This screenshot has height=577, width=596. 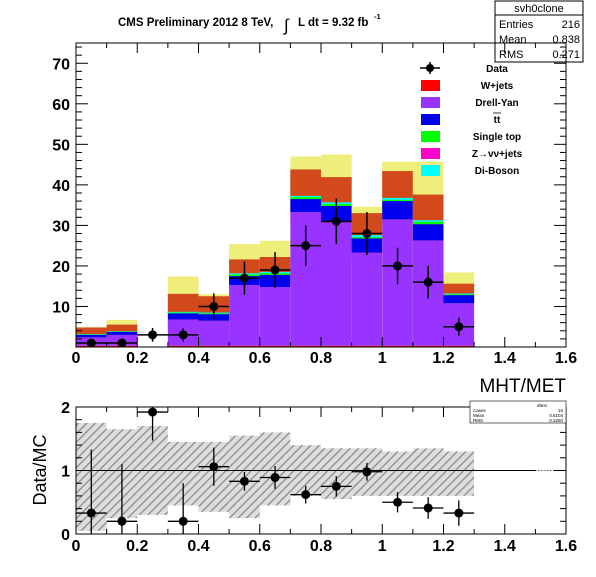 I want to click on legend-swatch-dy, so click(x=430, y=102).